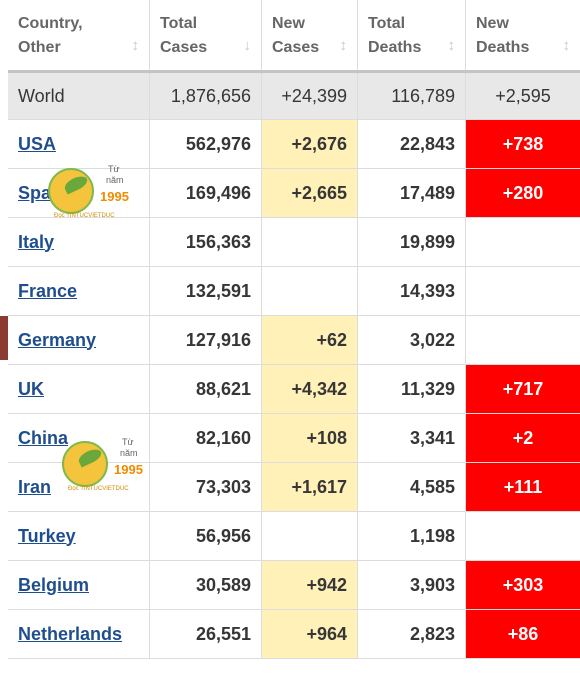 The image size is (580, 688). Describe the element at coordinates (79, 536) in the screenshot. I see `country-cell: Turkey` at that location.